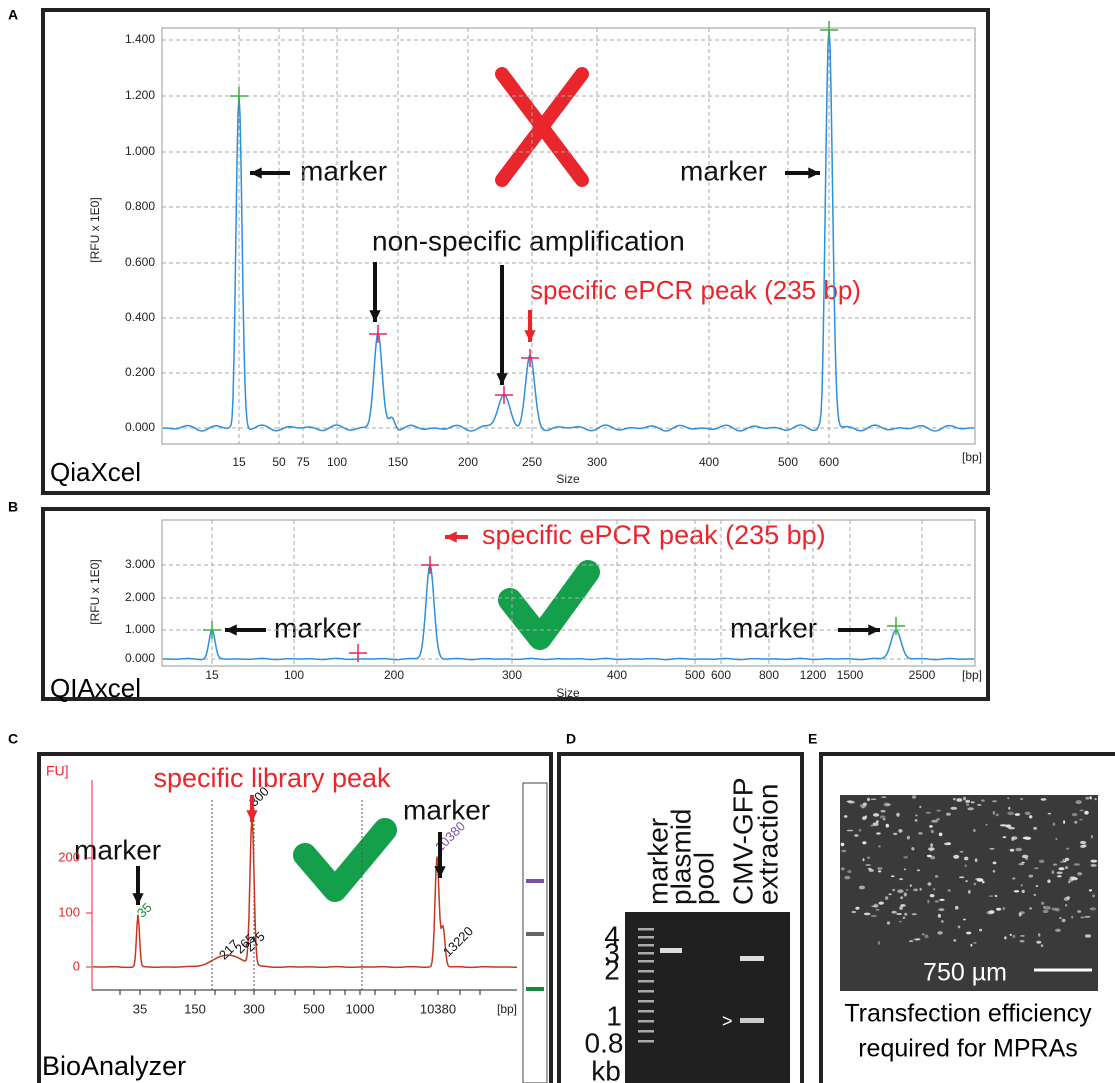  What do you see at coordinates (140, 39) in the screenshot?
I see `y-tick-label: 1.400` at bounding box center [140, 39].